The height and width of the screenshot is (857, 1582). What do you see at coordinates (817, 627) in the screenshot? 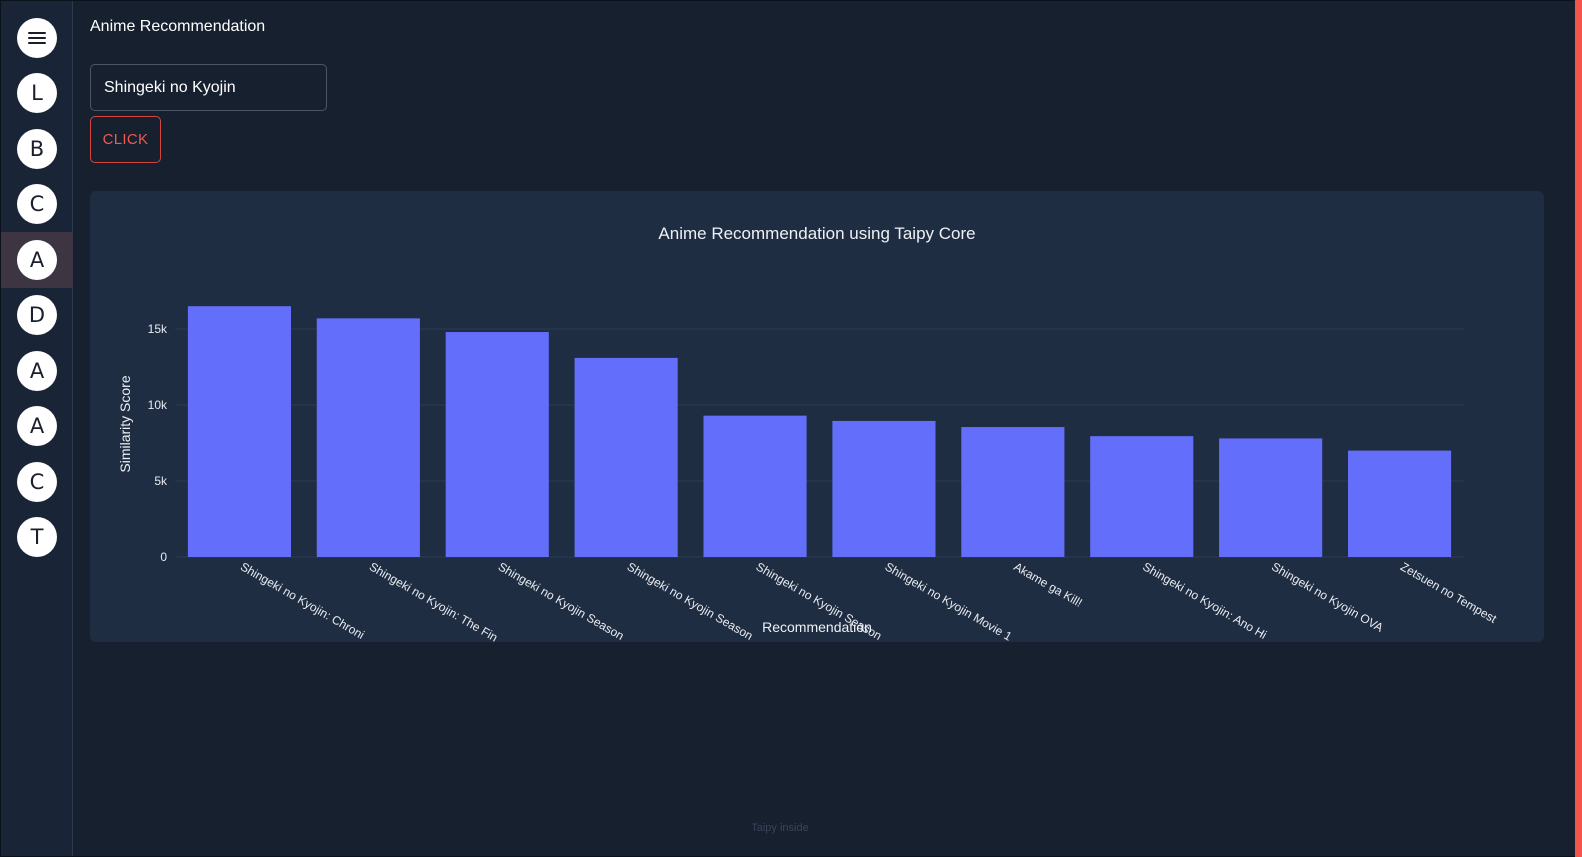
I see `x-axis-label: Recommendation` at bounding box center [817, 627].